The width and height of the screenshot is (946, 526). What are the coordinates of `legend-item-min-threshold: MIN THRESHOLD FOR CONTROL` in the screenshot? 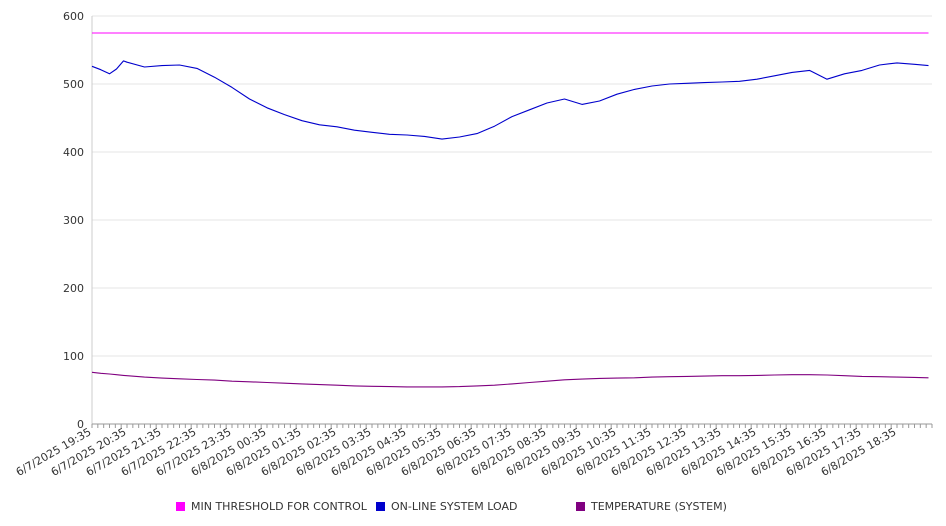 It's located at (271, 506).